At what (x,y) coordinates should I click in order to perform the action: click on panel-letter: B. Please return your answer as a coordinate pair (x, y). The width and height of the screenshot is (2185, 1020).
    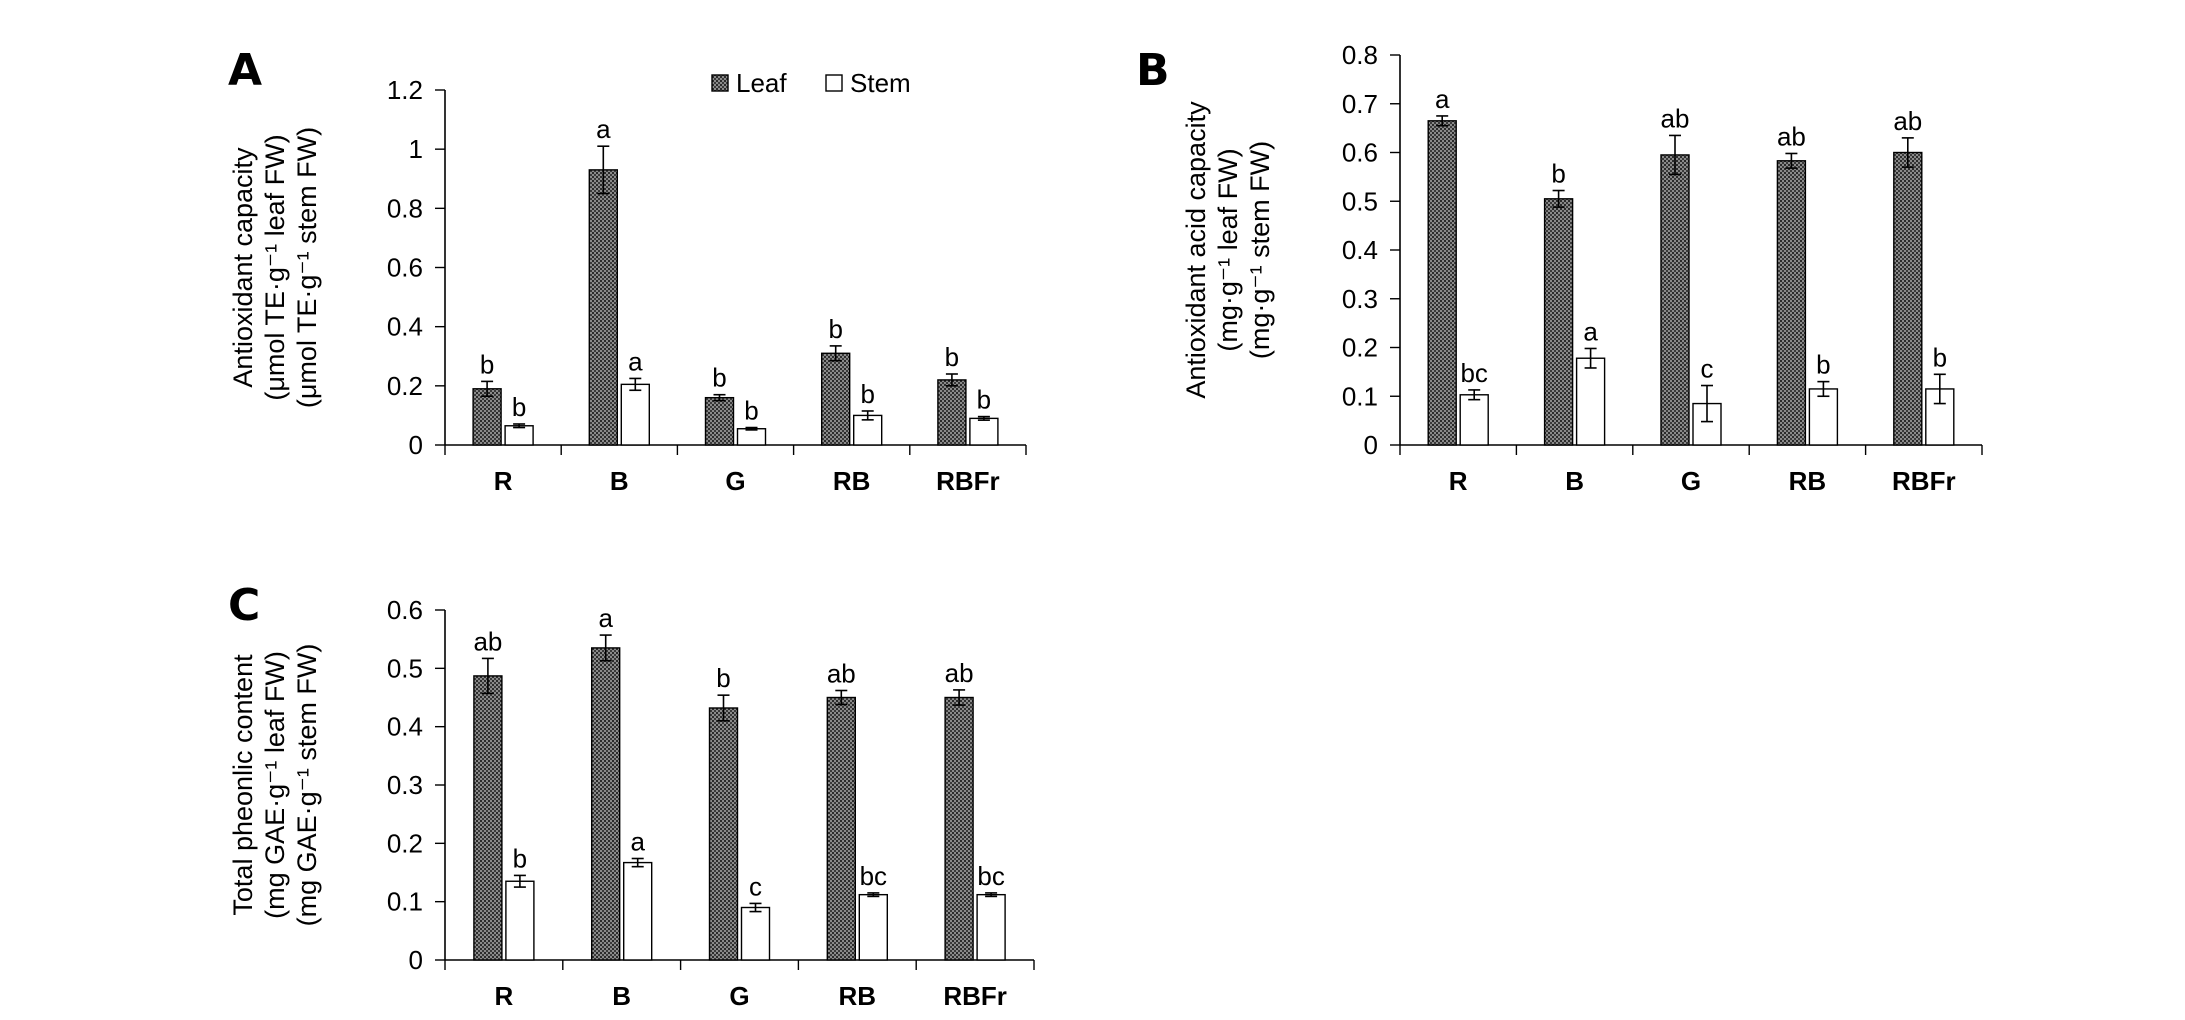
    Looking at the image, I should click on (1153, 70).